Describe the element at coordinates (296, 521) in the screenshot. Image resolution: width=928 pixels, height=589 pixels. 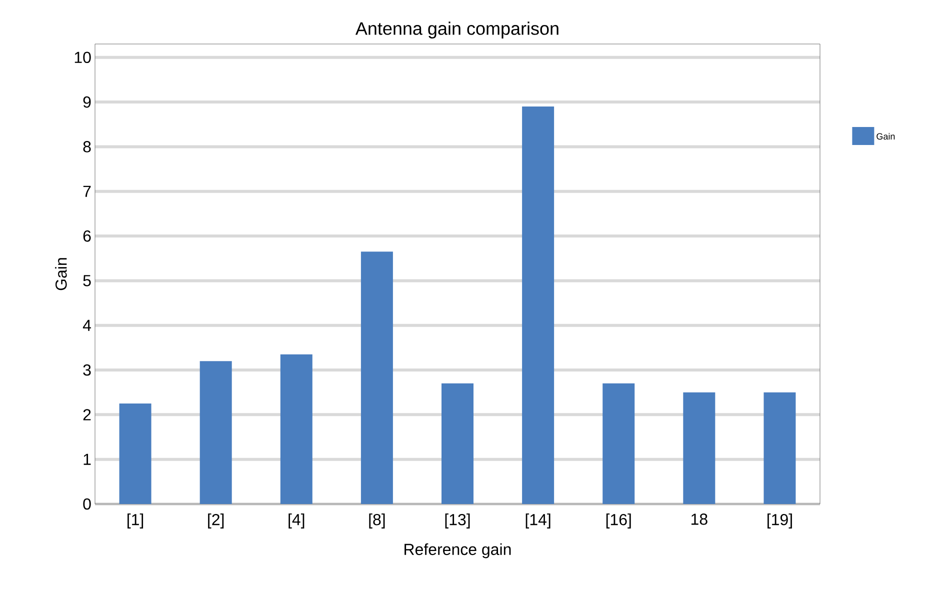
I see `x-tick-label: [4]` at that location.